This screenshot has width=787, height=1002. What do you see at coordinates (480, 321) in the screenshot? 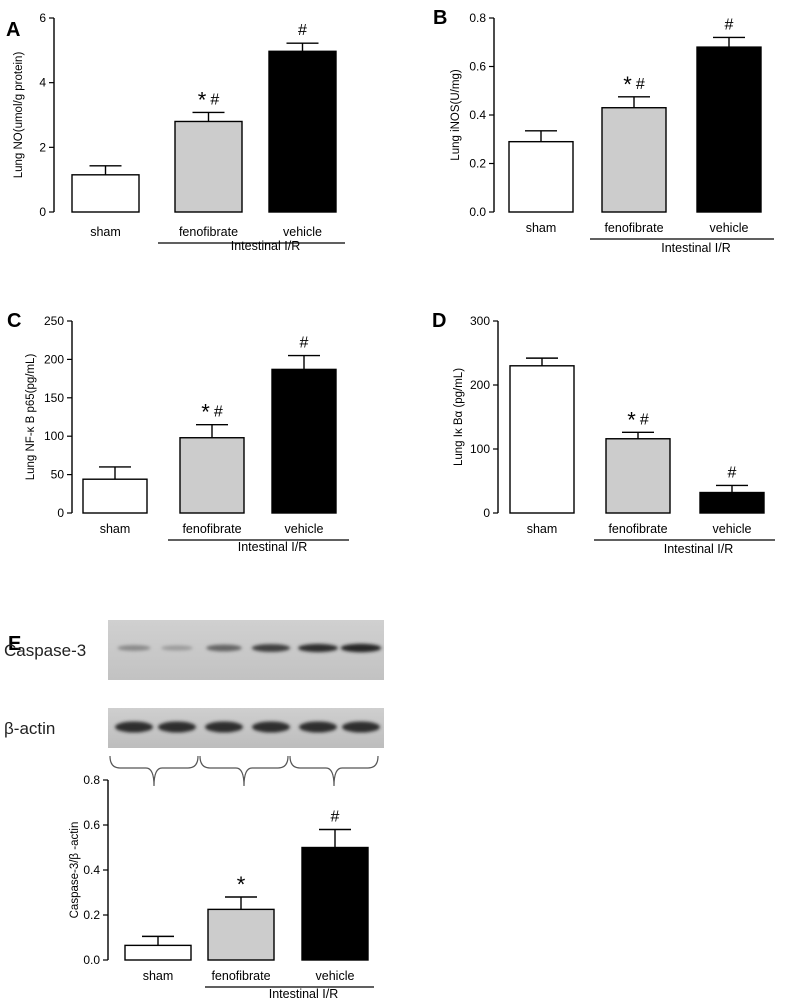
I see `y-tick-label: 300` at bounding box center [480, 321].